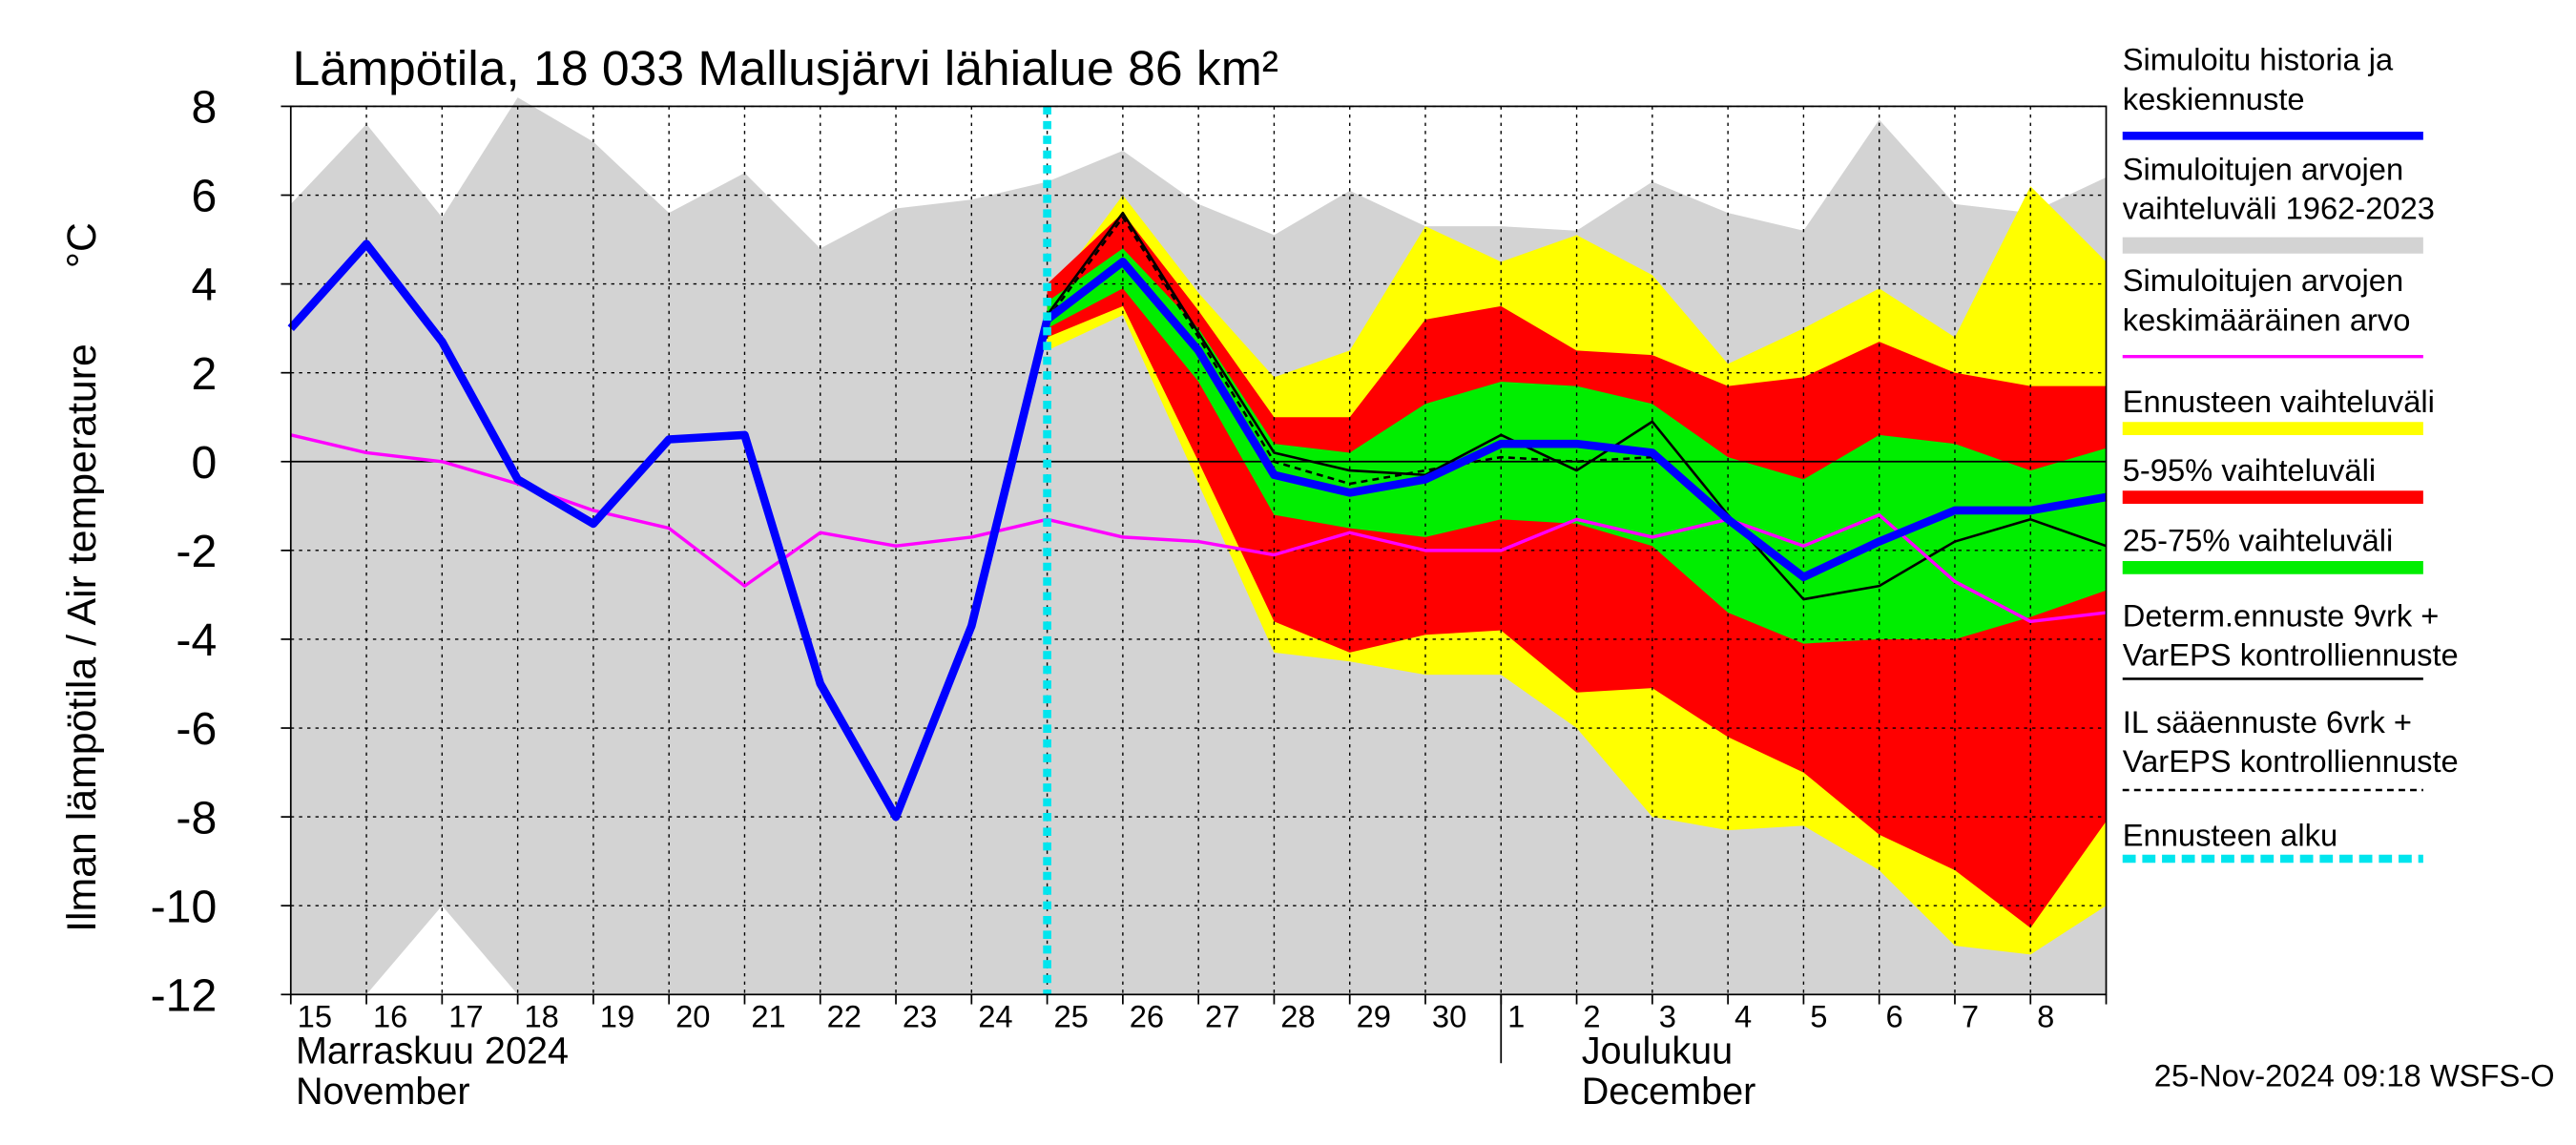 The height and width of the screenshot is (1145, 2576). I want to click on y-tick-label: -2, so click(196, 551).